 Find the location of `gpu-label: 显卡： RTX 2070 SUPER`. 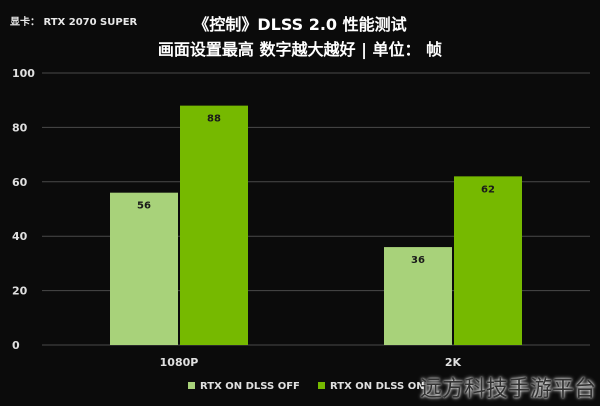

gpu-label: 显卡： RTX 2070 SUPER is located at coordinates (74, 22).